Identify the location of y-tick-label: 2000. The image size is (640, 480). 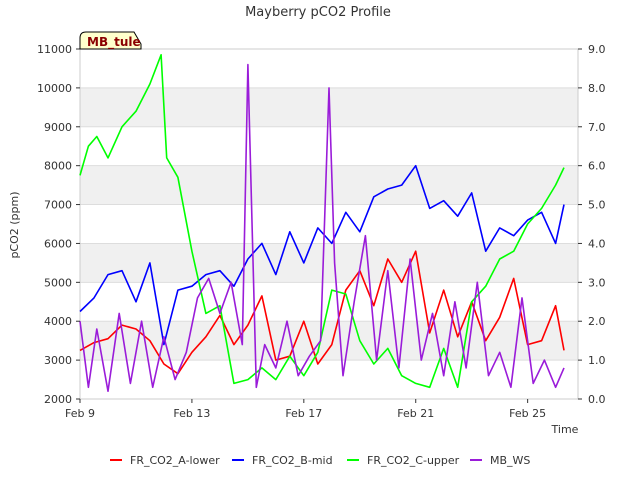
(58, 399).